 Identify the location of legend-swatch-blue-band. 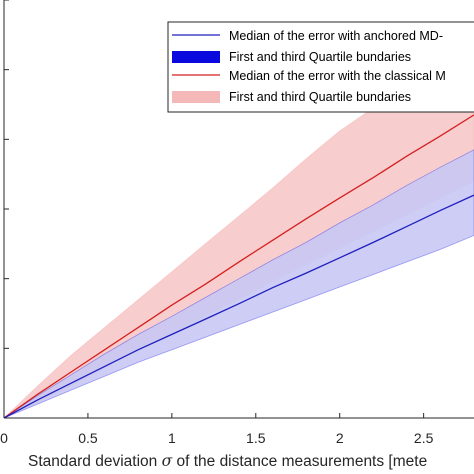
(196, 57).